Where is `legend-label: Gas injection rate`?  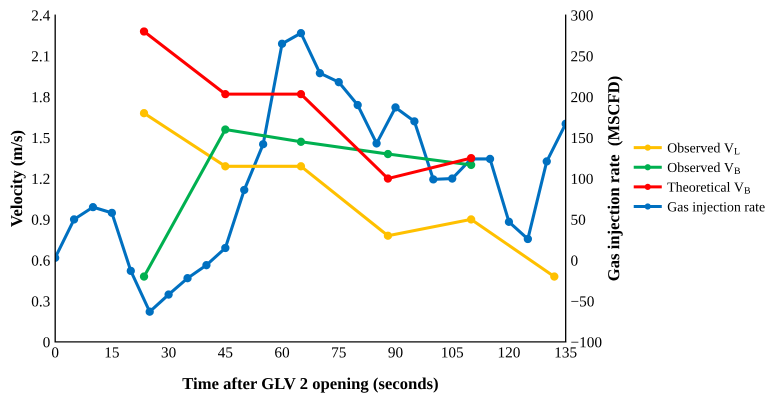
legend-label: Gas injection rate is located at coordinates (716, 208).